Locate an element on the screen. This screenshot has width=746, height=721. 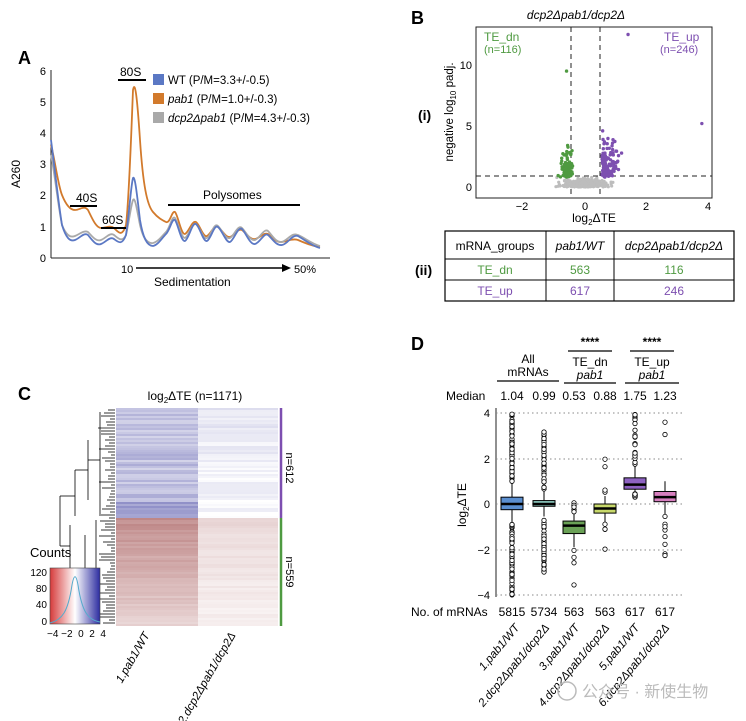
b-te-dn-label: TE_dn is located at coordinates (501, 37).